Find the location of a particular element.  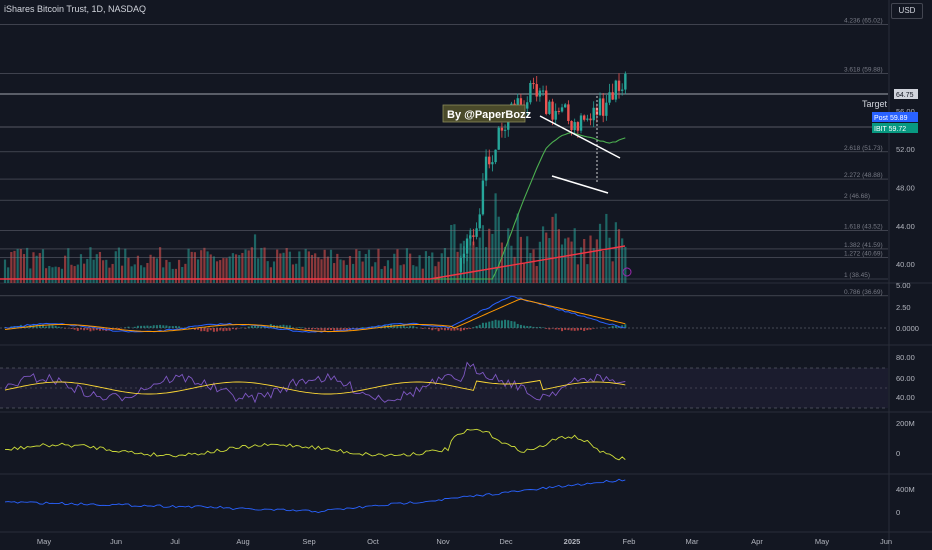

fib-level-label: 4.236 (65.02) is located at coordinates (863, 20).